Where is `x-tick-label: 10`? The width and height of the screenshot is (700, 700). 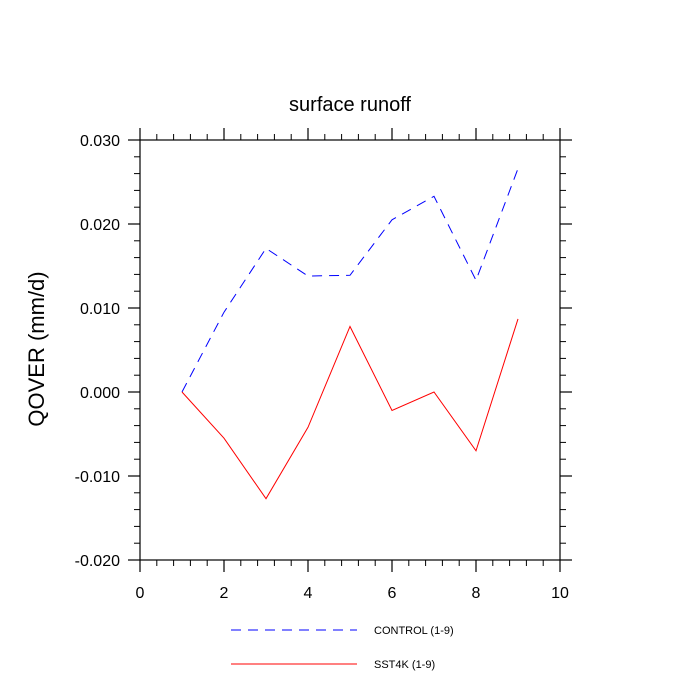 x-tick-label: 10 is located at coordinates (560, 593).